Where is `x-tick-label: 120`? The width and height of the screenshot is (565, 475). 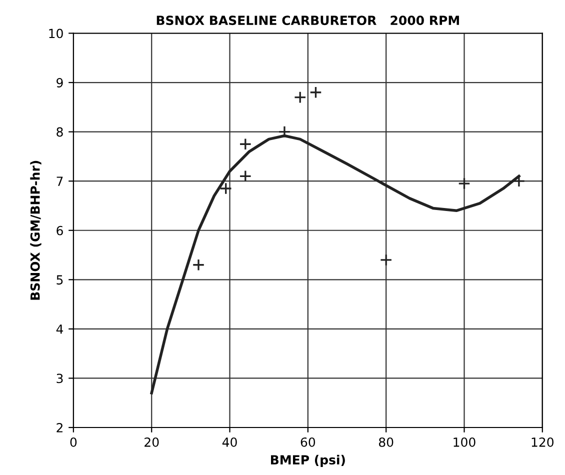 x-tick-label: 120 is located at coordinates (543, 442).